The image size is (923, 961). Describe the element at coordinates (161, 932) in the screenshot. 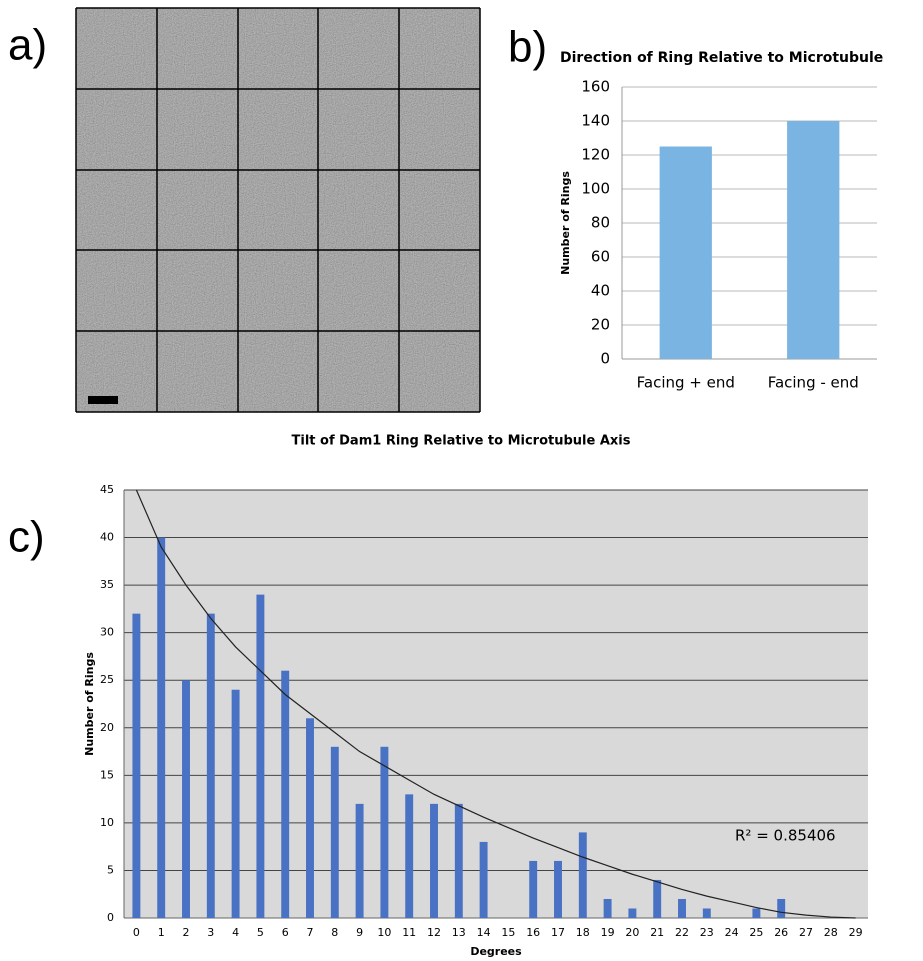

I see `x-tick-label: 1` at that location.